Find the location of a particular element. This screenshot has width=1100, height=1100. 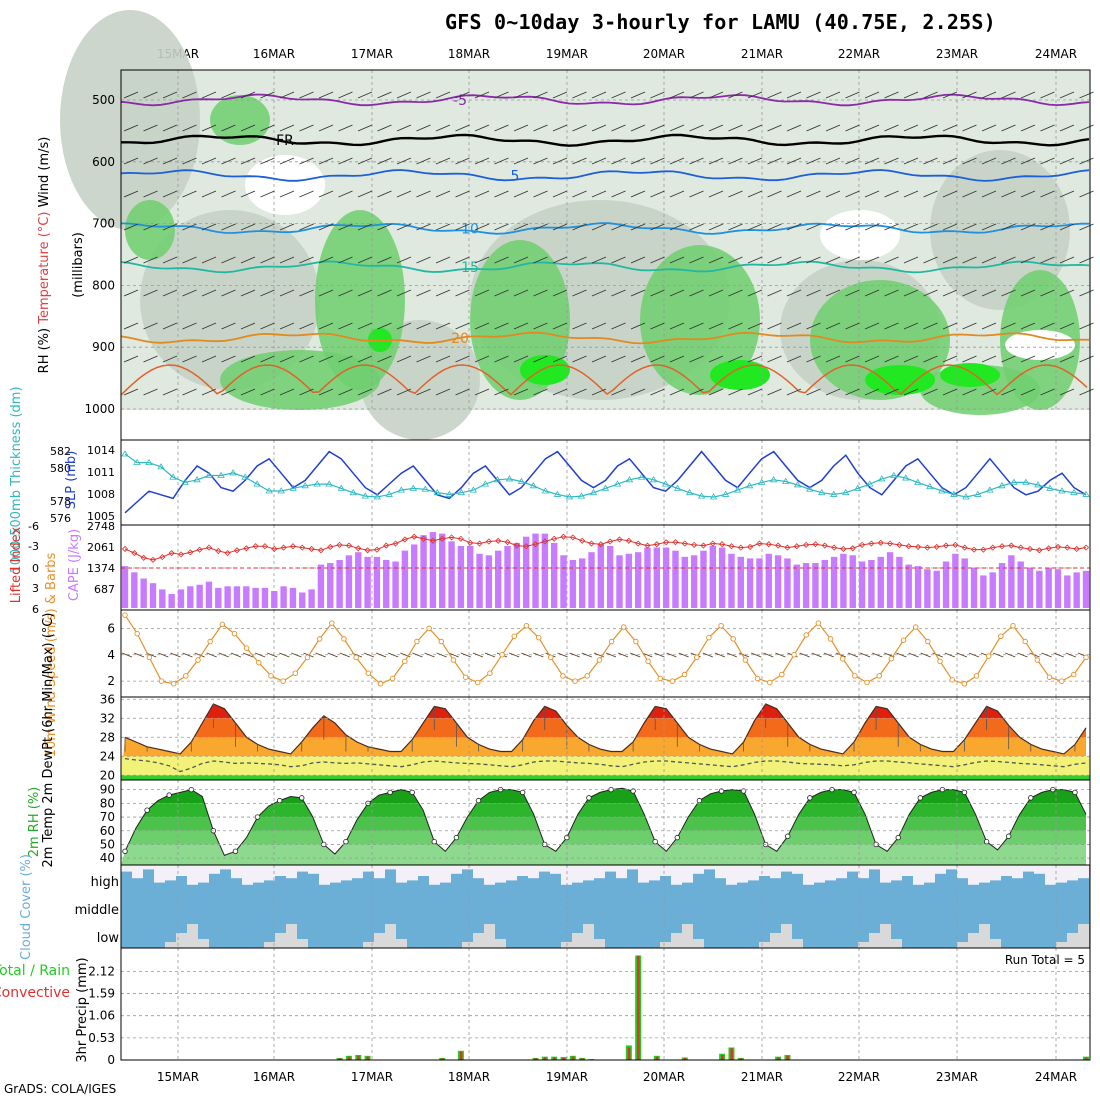

precip-convective-bar is located at coordinates (638, 1007).